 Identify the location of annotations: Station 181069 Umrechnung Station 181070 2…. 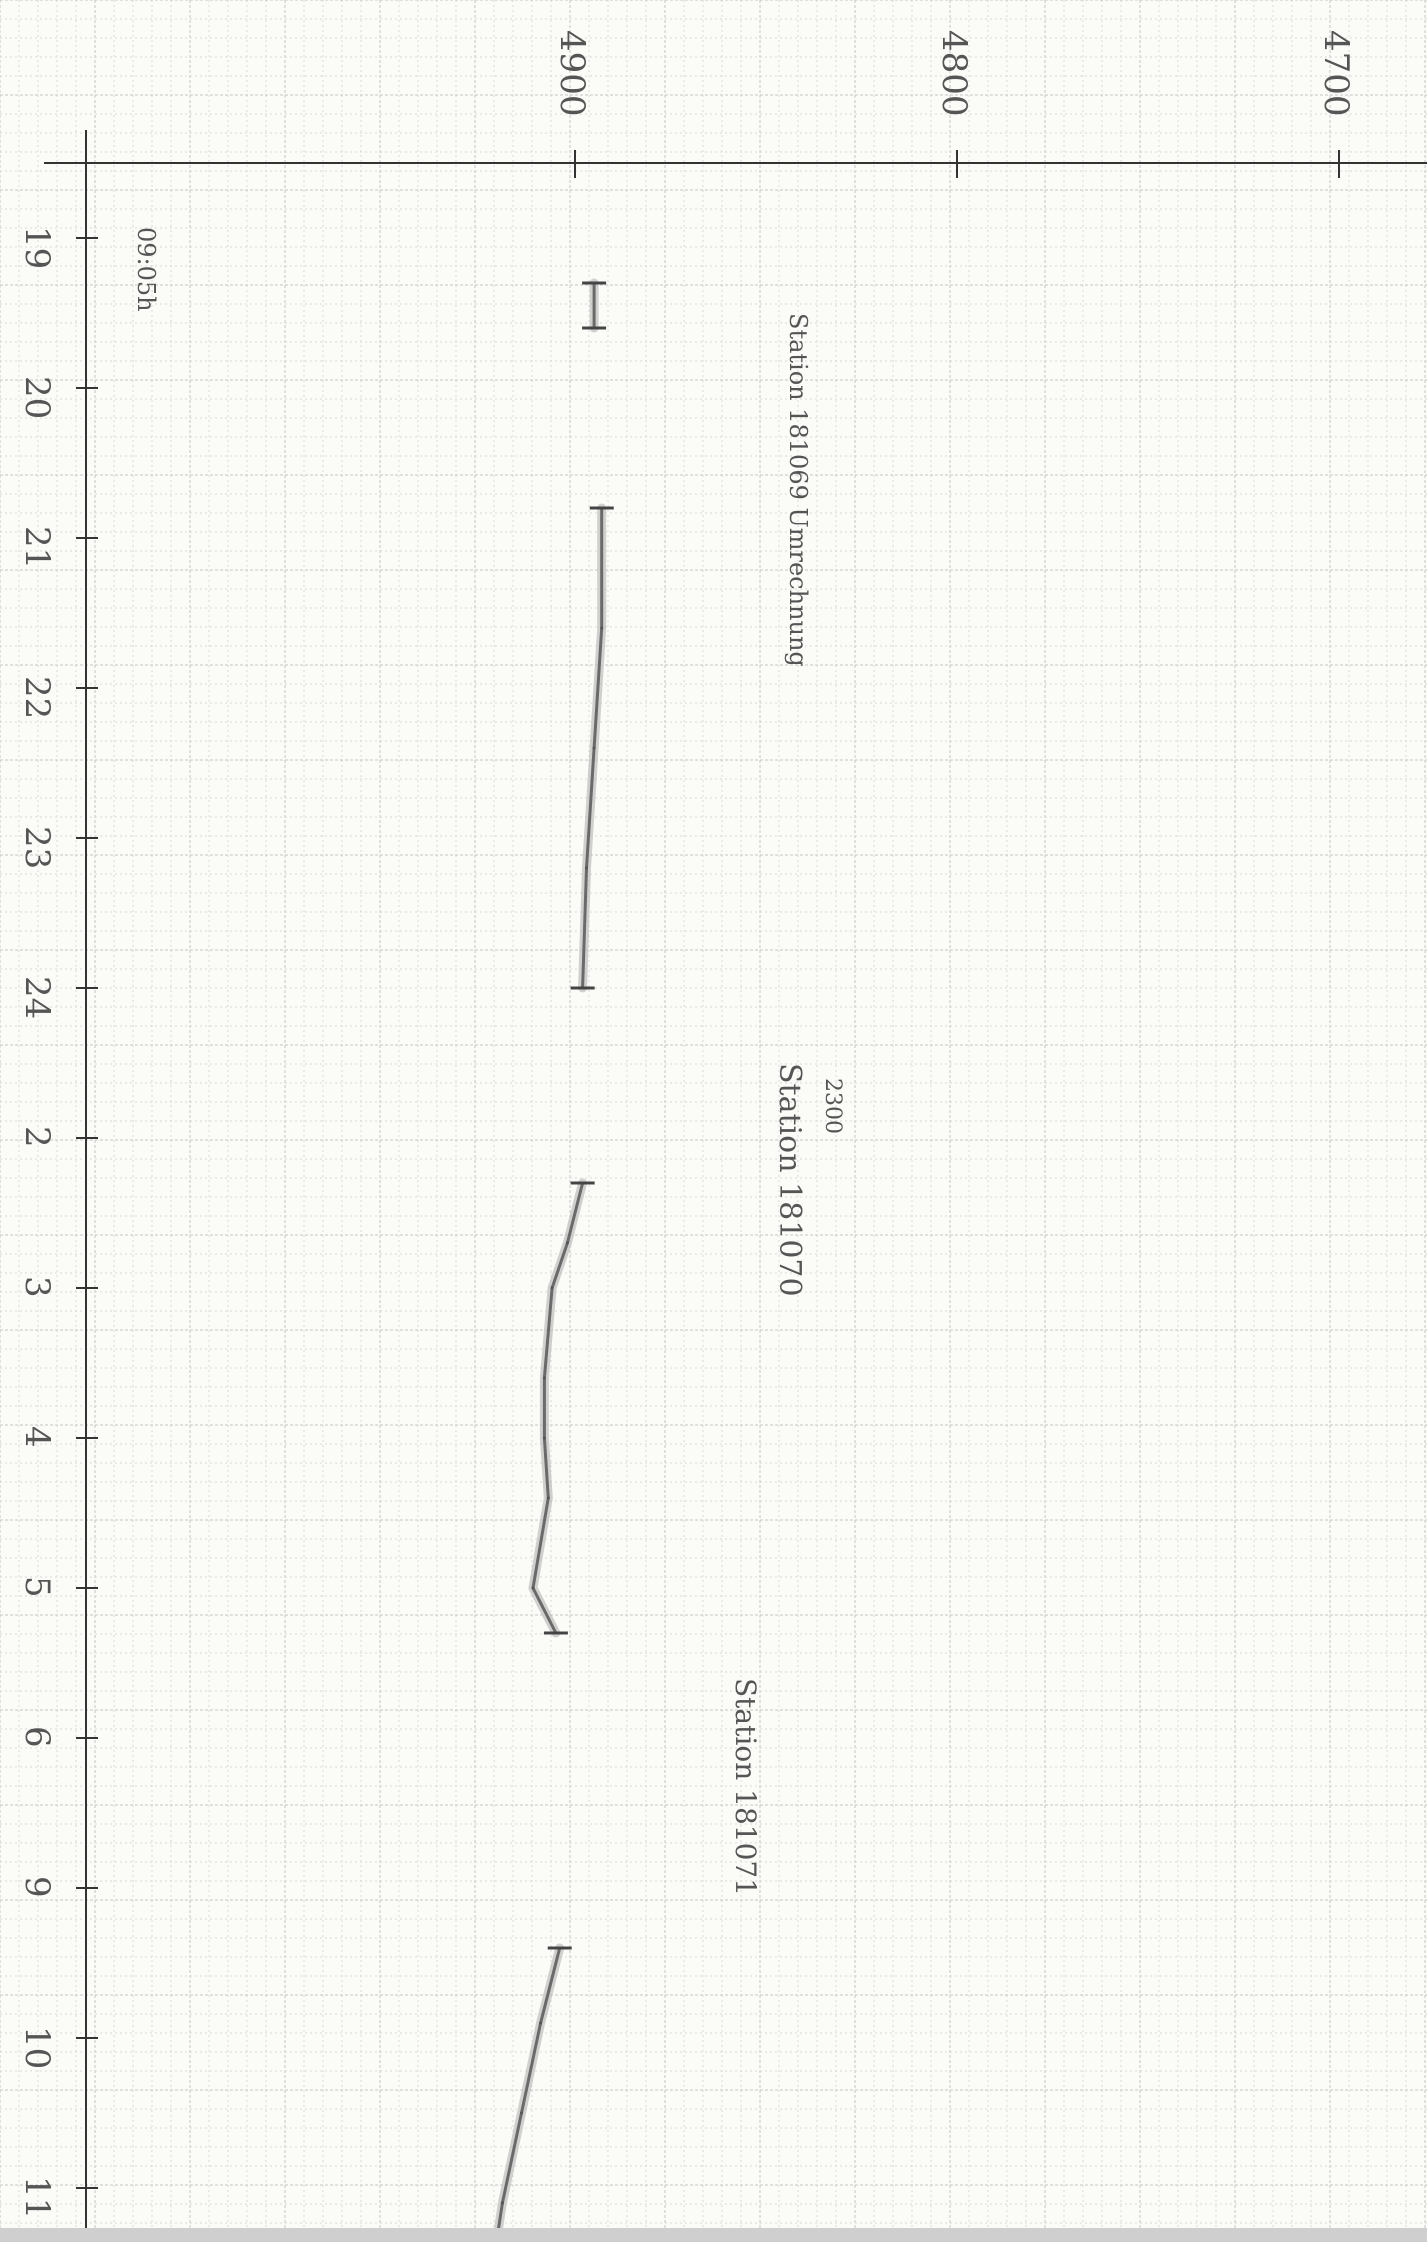
(787, 1104).